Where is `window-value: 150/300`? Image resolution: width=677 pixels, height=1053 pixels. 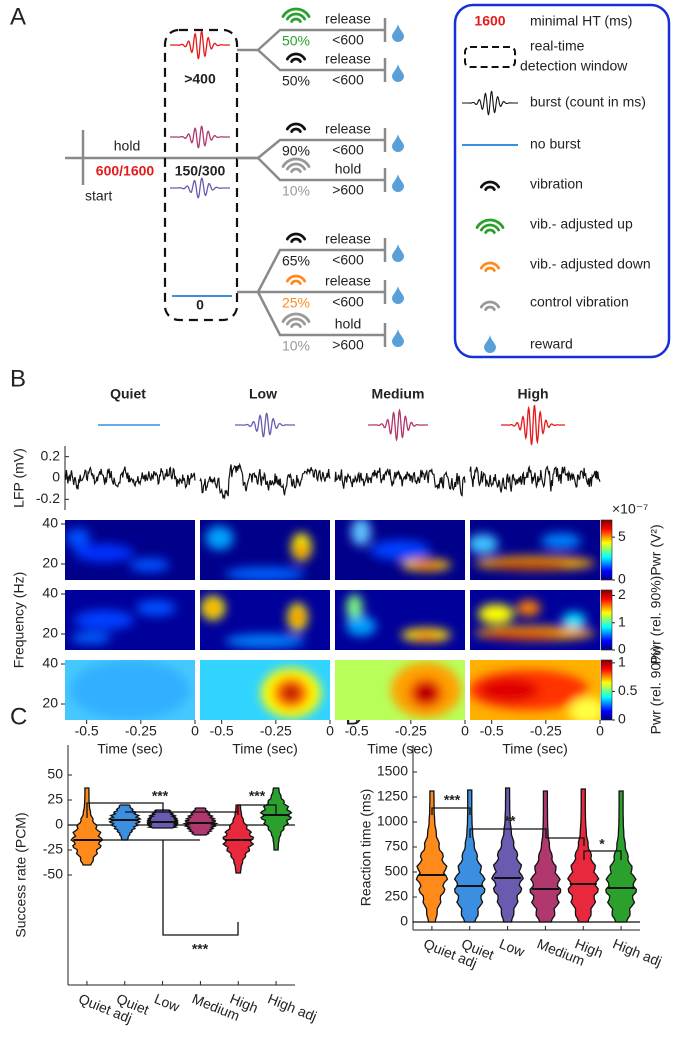 window-value: 150/300 is located at coordinates (200, 171).